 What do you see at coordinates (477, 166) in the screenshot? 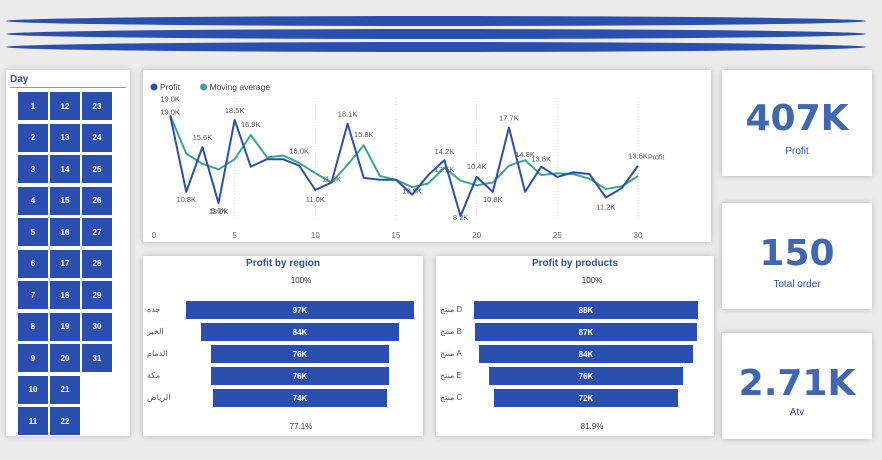
I see `data-label: 10.4K` at bounding box center [477, 166].